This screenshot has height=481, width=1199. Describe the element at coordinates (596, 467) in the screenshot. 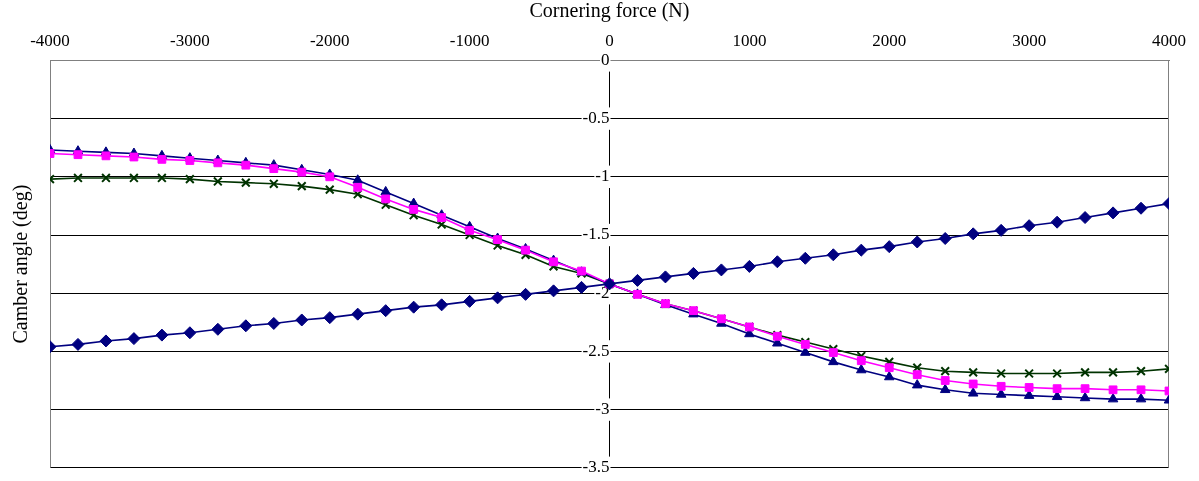

I see `y-tick-label: -3.5` at that location.